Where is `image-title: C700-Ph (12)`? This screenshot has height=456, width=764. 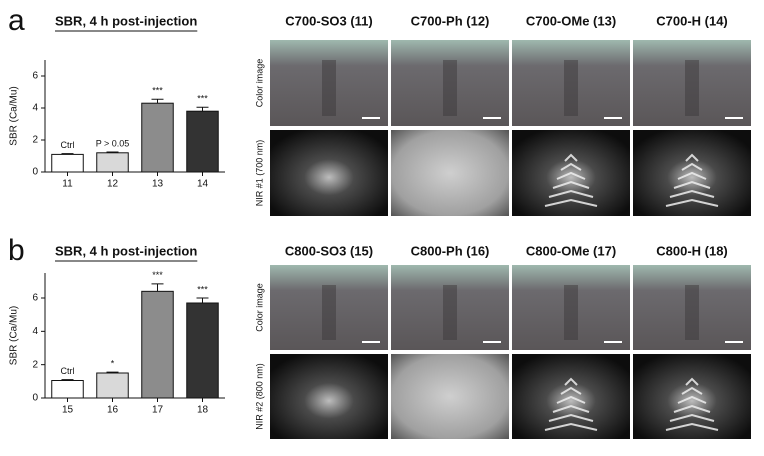 image-title: C700-Ph (12) is located at coordinates (450, 20).